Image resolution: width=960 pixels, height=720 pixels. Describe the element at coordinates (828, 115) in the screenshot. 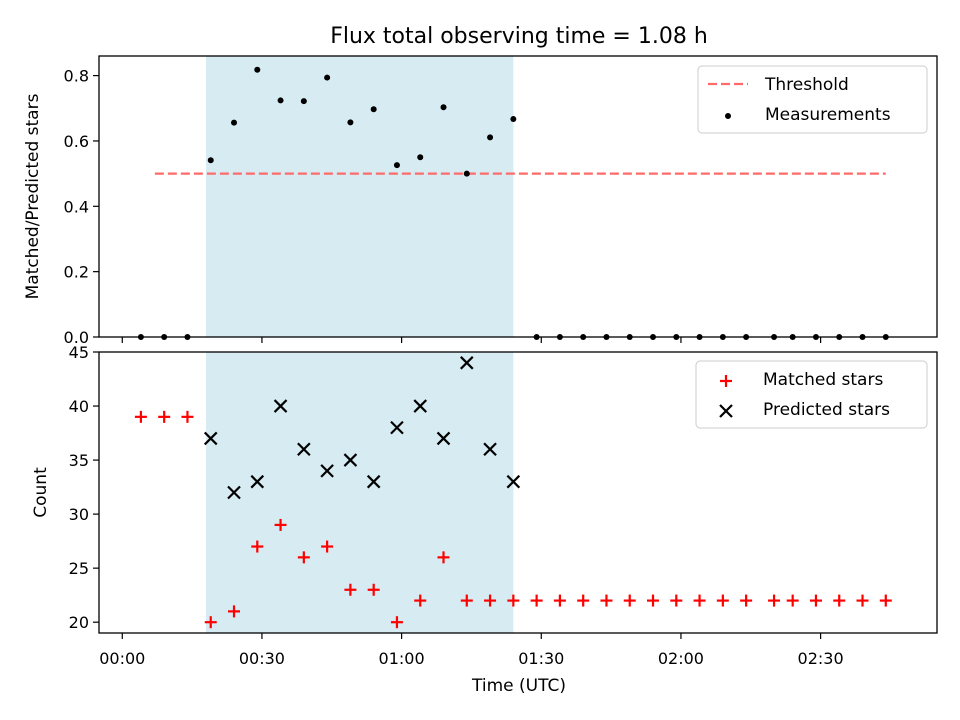

I see `legend-measurement-label: Measurements` at that location.